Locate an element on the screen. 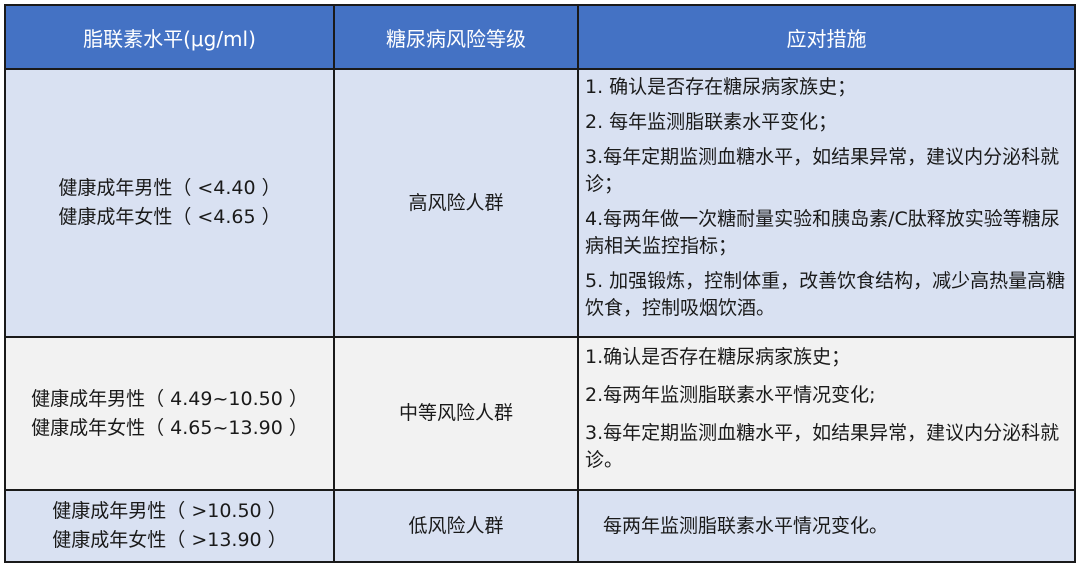  action-item: 3.每年定期监测血糖水平，如结果异常，建议内分泌科就诊。 is located at coordinates (822, 446).